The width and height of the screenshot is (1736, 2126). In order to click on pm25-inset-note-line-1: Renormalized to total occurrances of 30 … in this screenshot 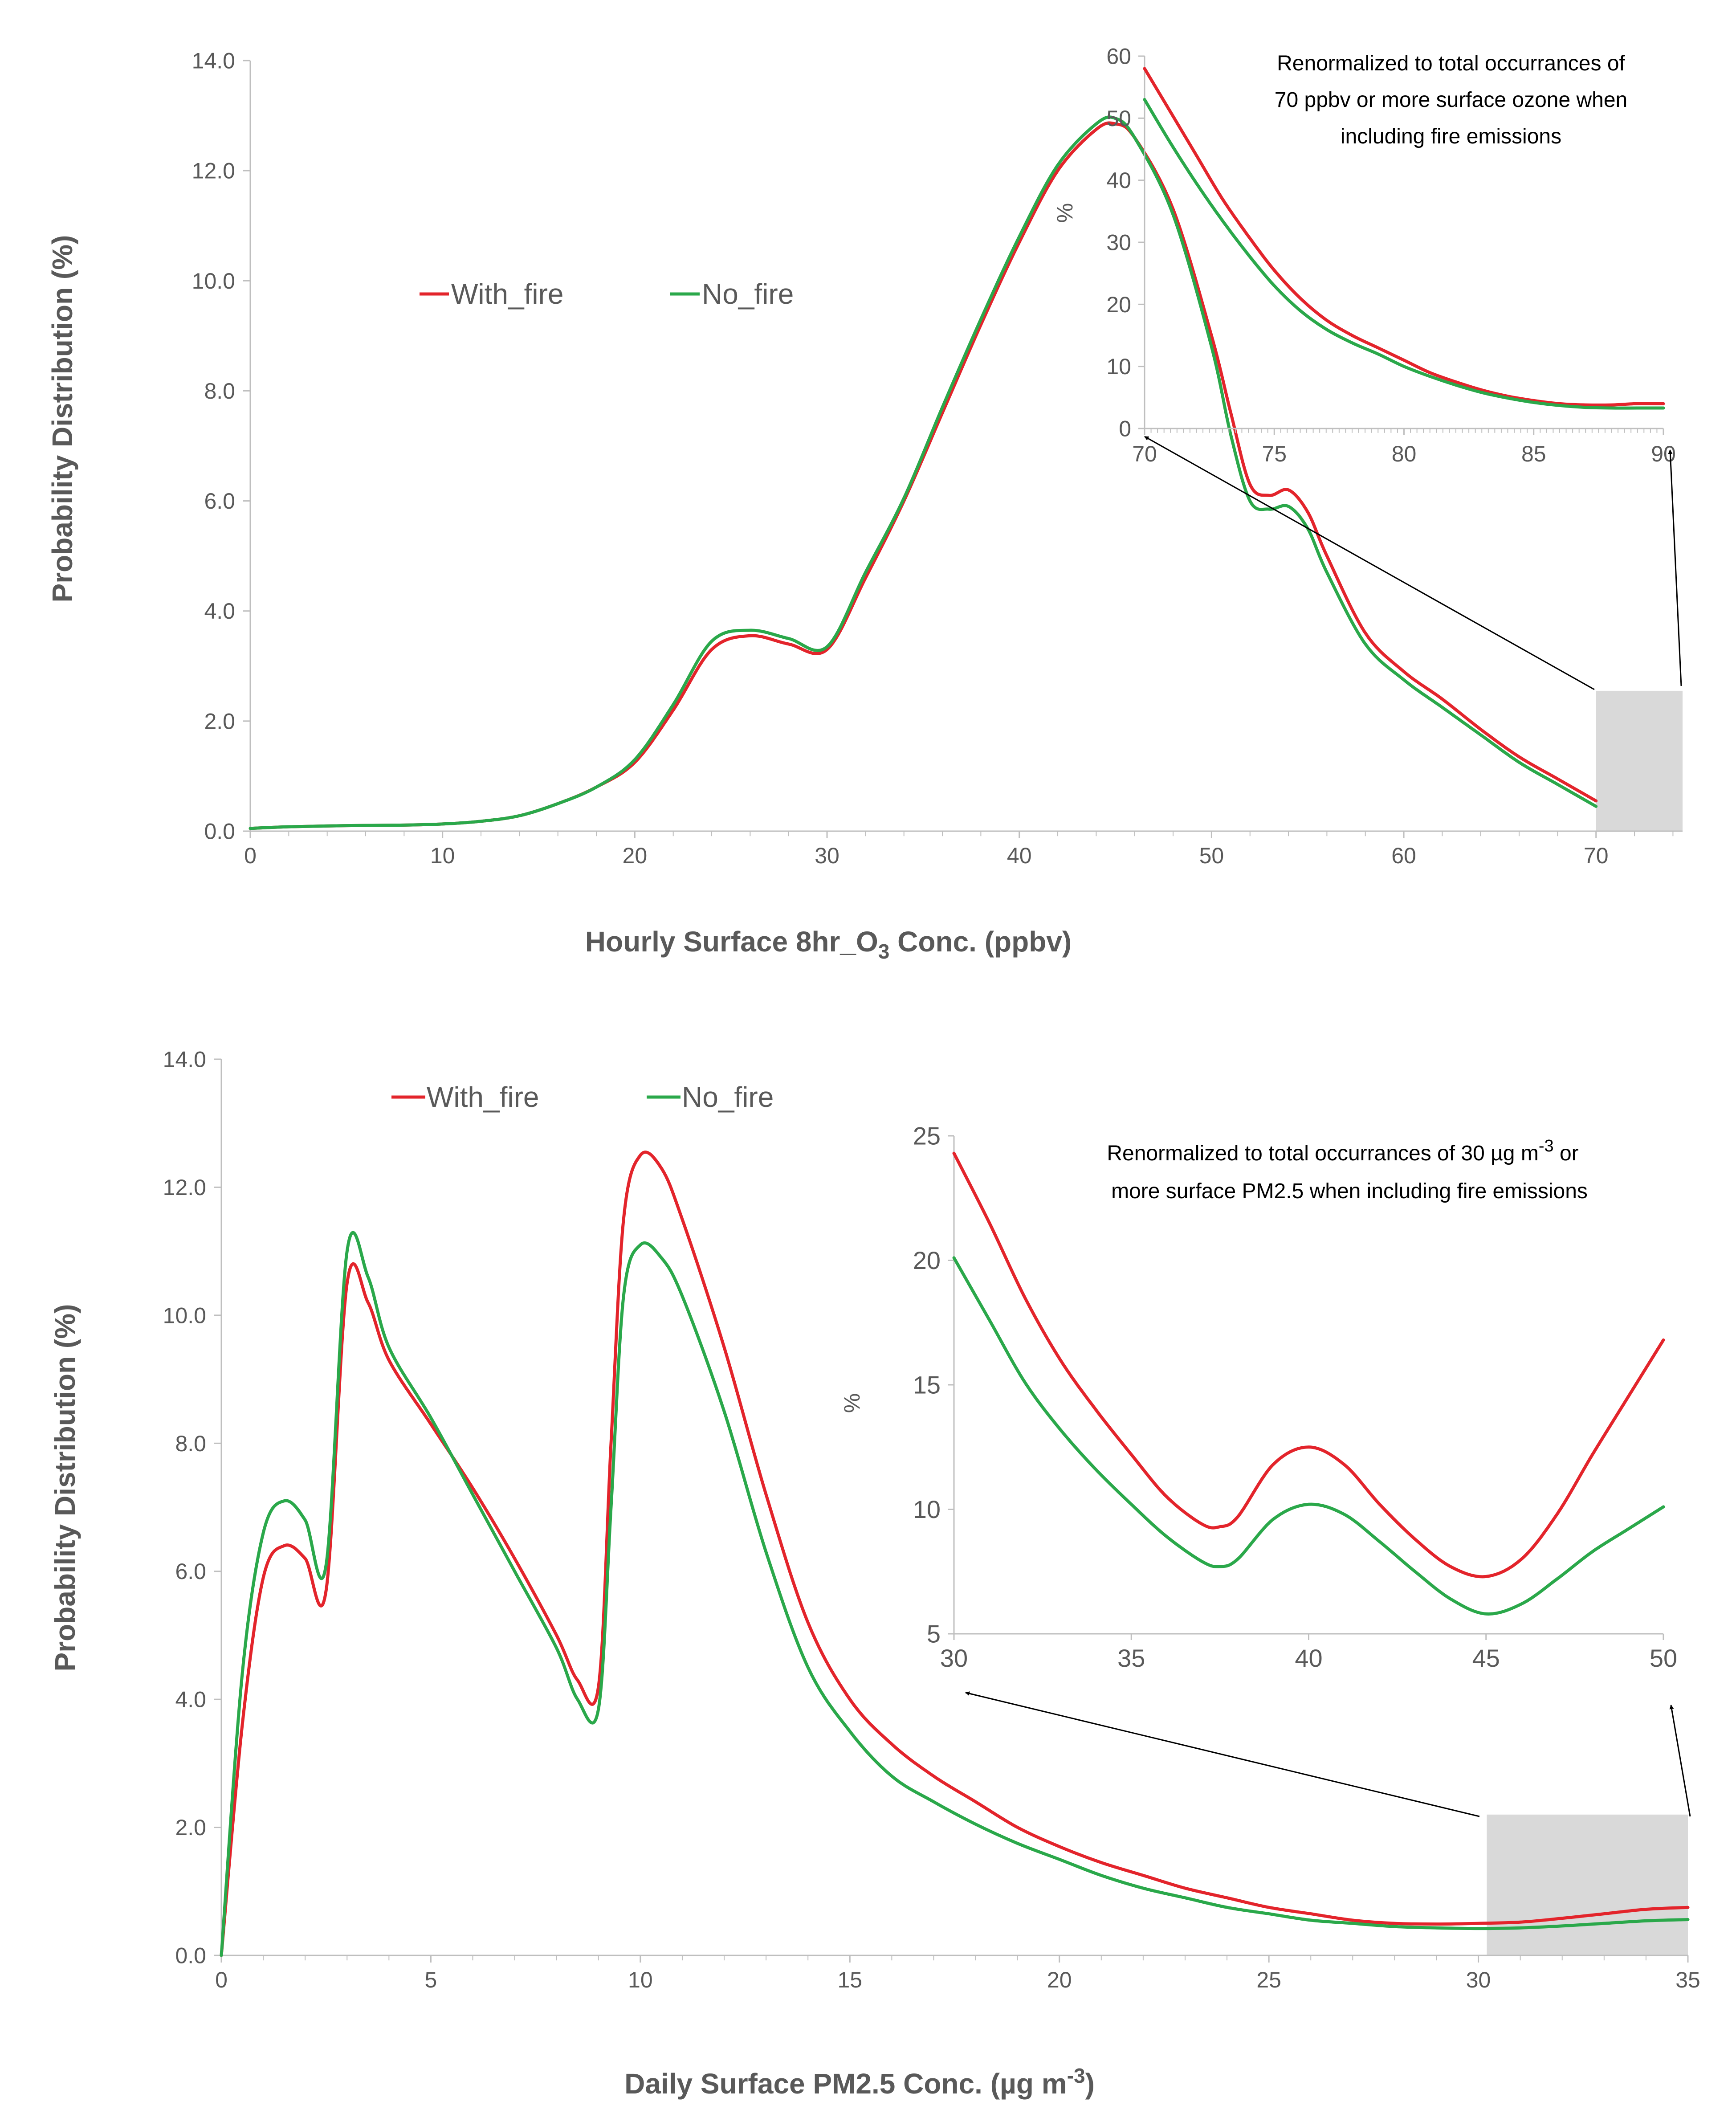, I will do `click(1343, 1151)`.